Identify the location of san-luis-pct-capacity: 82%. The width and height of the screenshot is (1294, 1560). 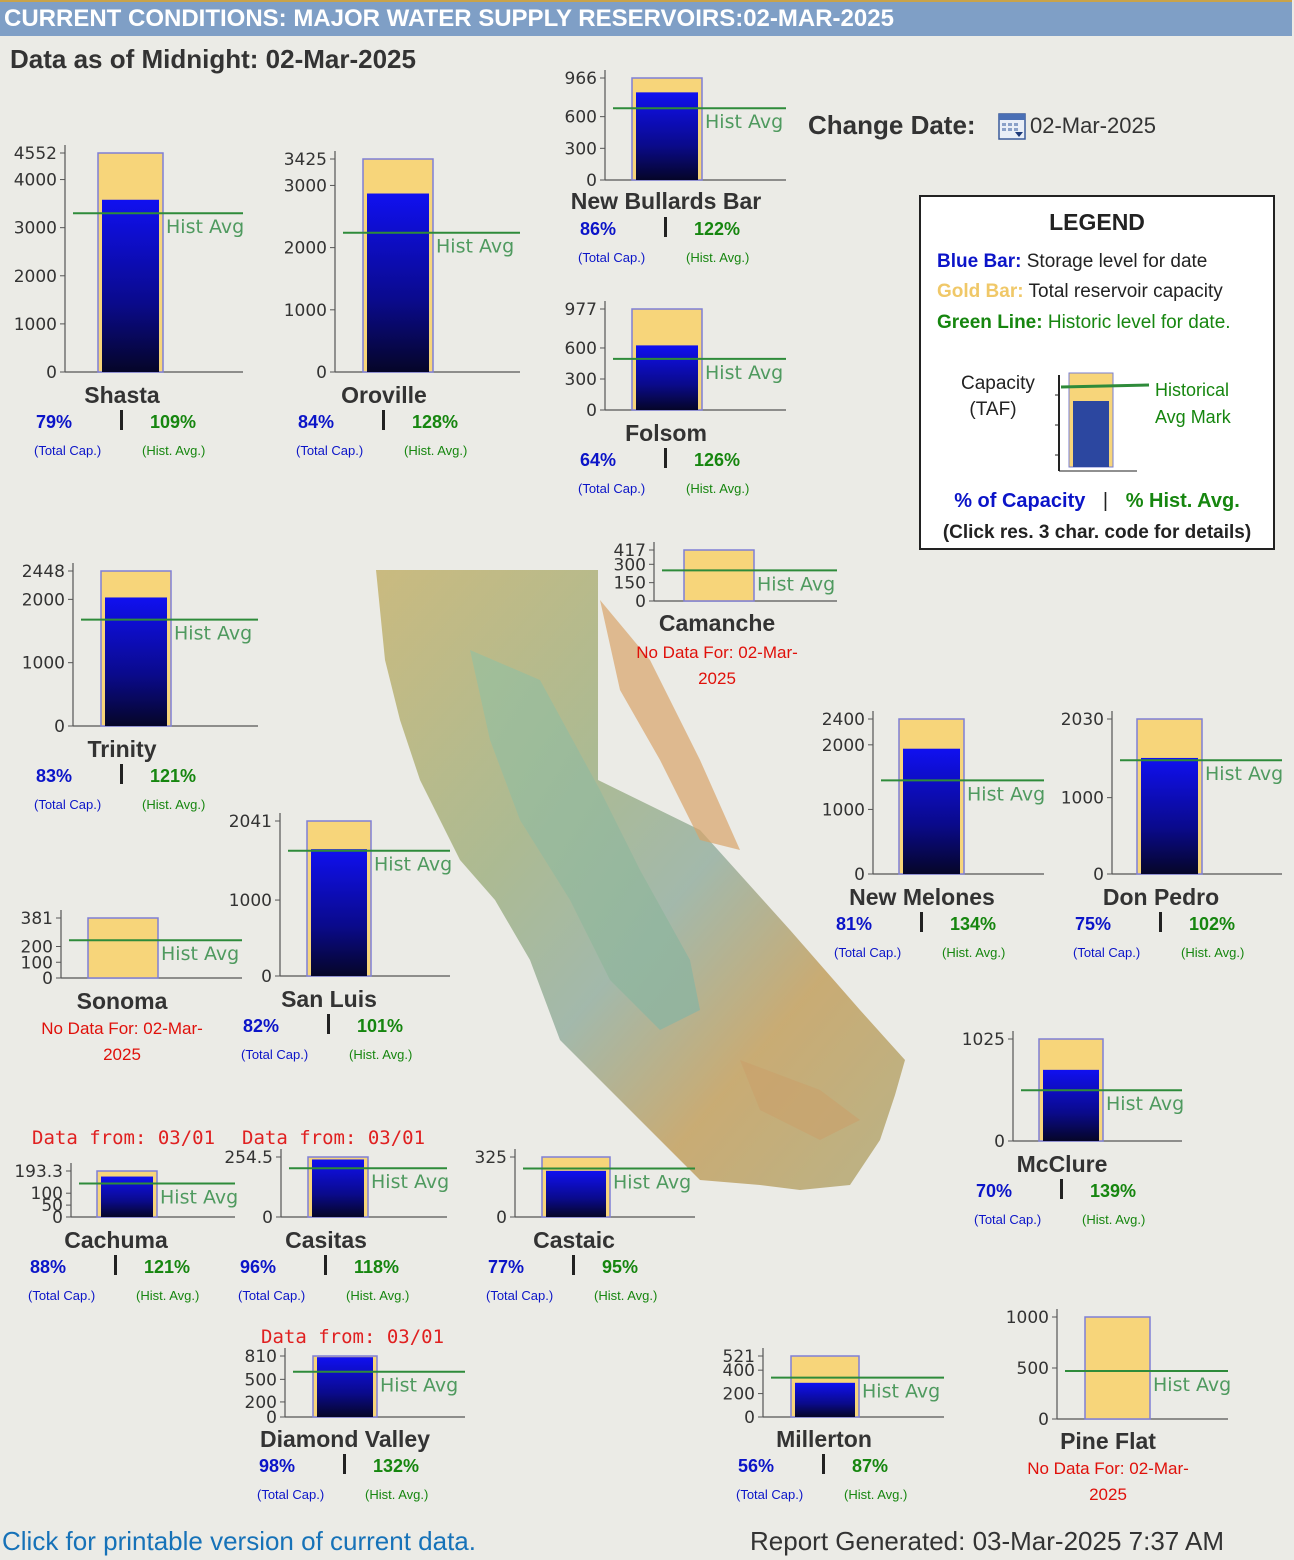
(261, 1026).